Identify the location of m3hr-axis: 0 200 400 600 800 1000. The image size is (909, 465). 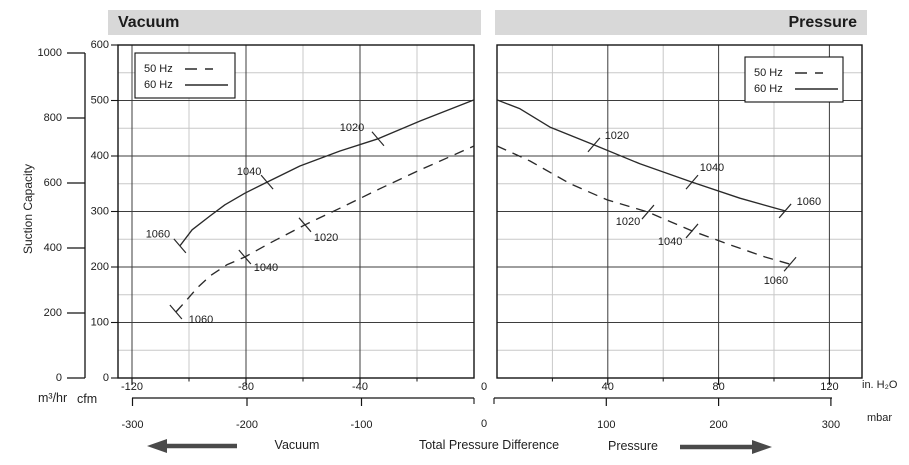
(62, 215).